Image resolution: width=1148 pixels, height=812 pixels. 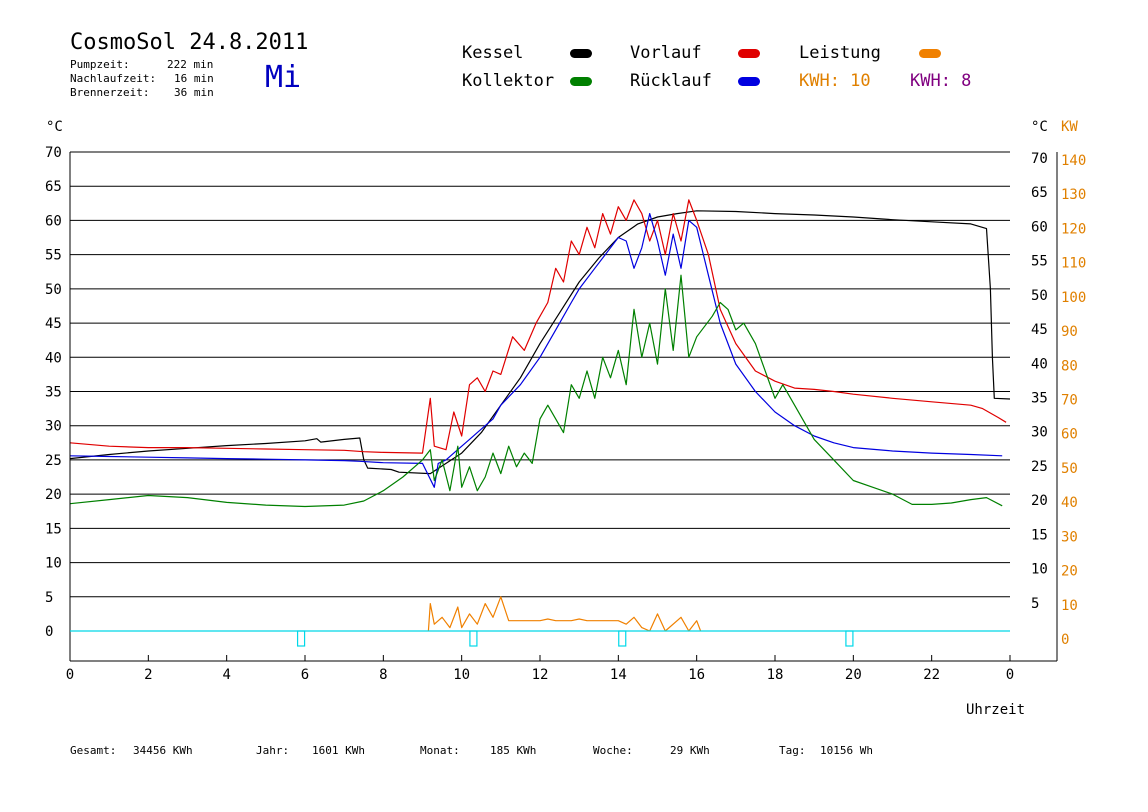 I want to click on y-tick-label-left: 55, so click(x=53, y=256).